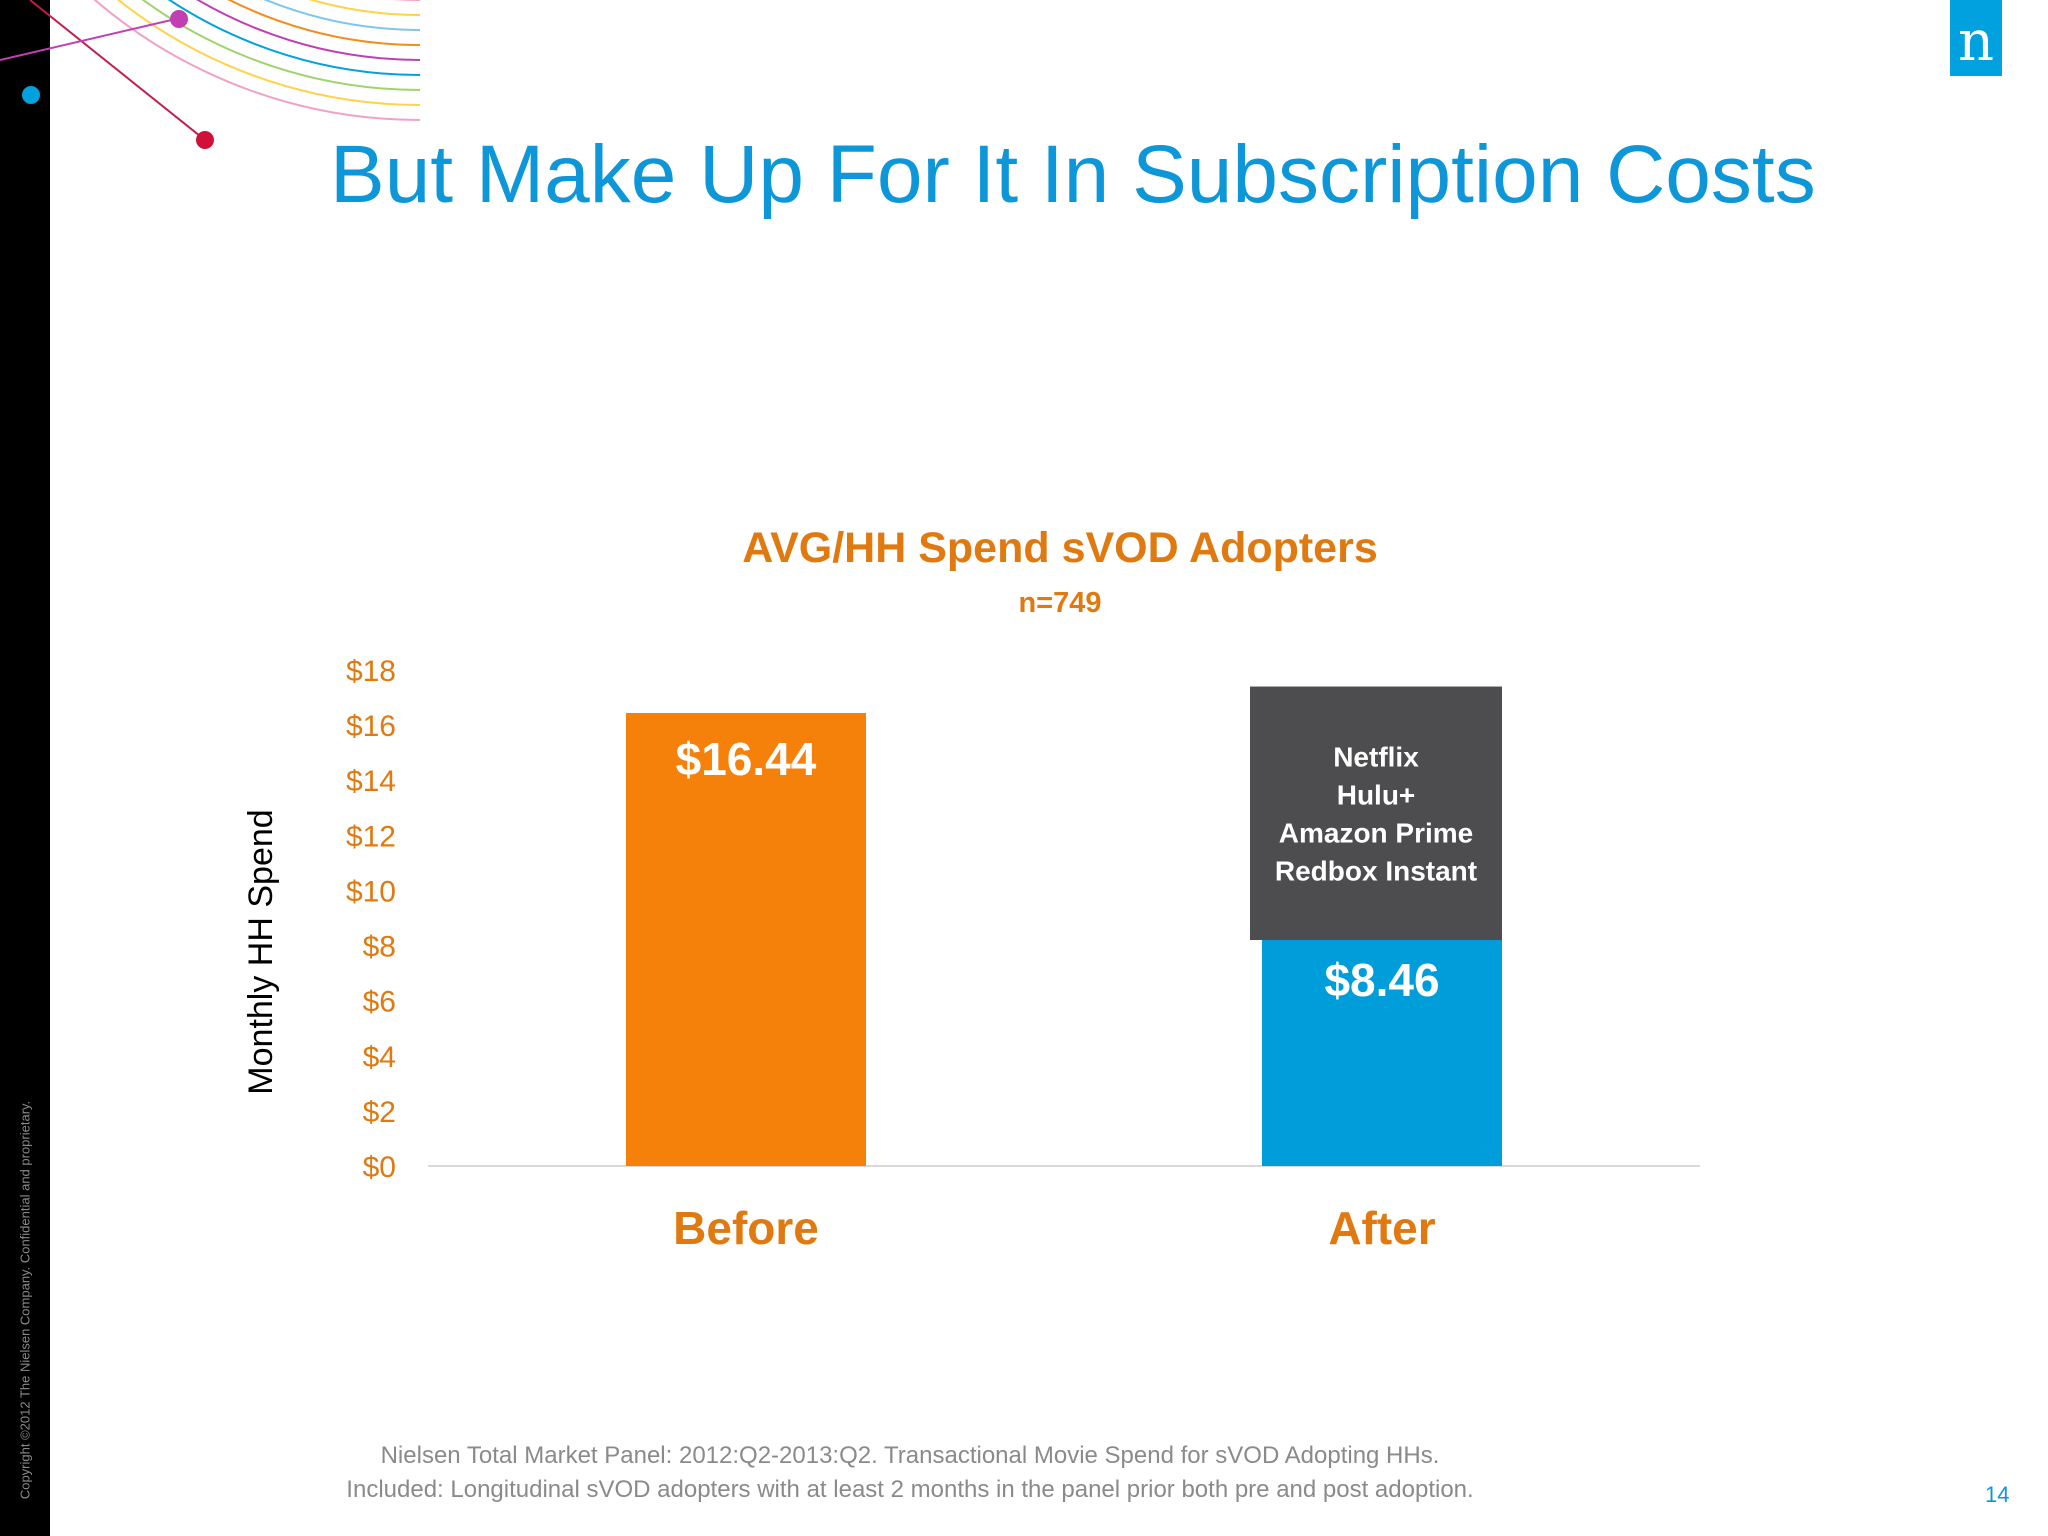  What do you see at coordinates (371, 891) in the screenshot?
I see `y-tick-label: $10` at bounding box center [371, 891].